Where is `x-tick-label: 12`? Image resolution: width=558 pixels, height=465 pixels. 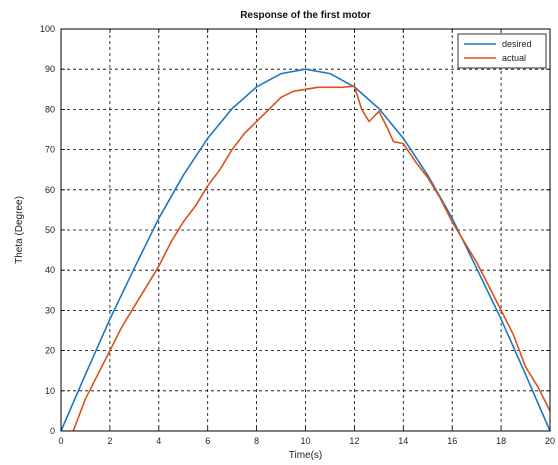
x-tick-label: 12 is located at coordinates (354, 441).